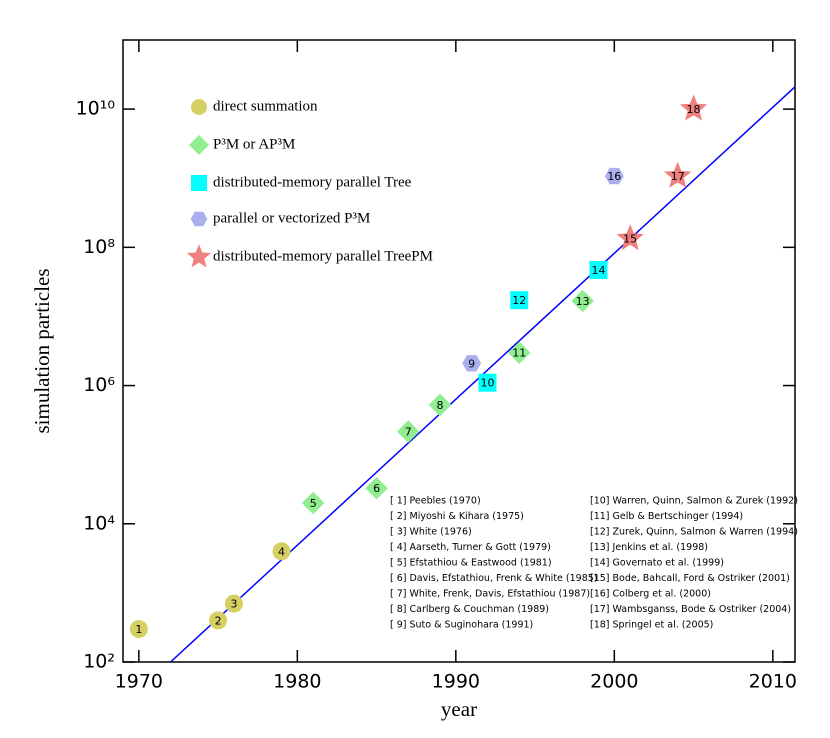  I want to click on x-tick-label: 1990, so click(456, 682).